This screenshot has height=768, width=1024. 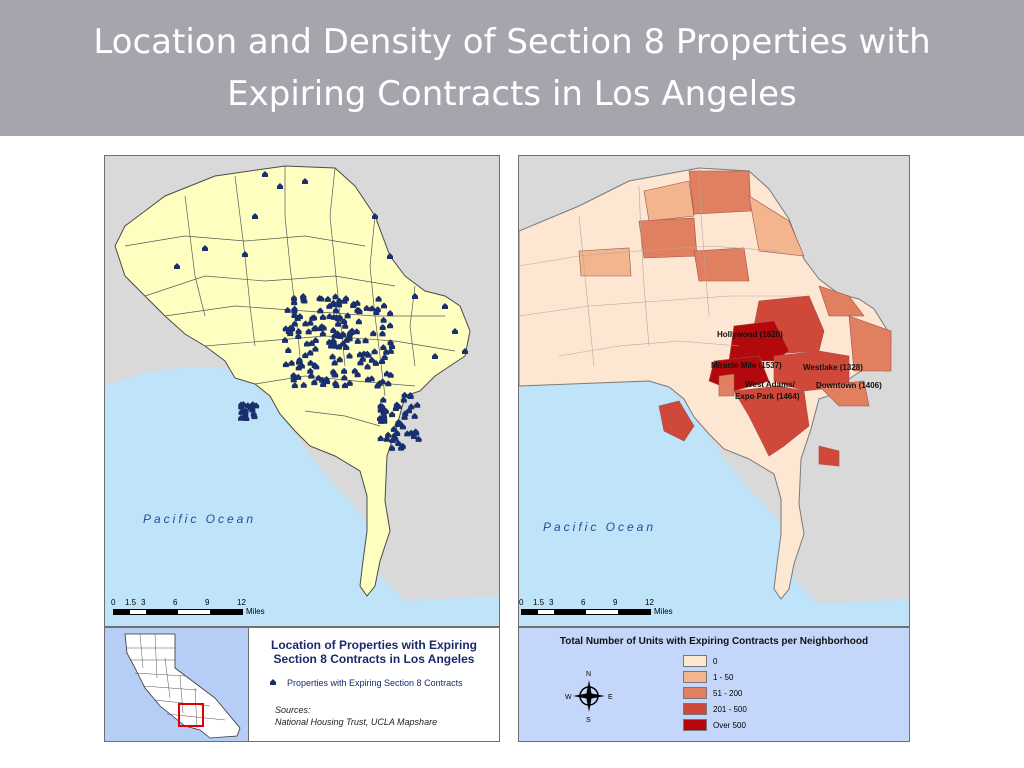 I want to click on choropleth-neighborhoods, so click(x=735, y=318).